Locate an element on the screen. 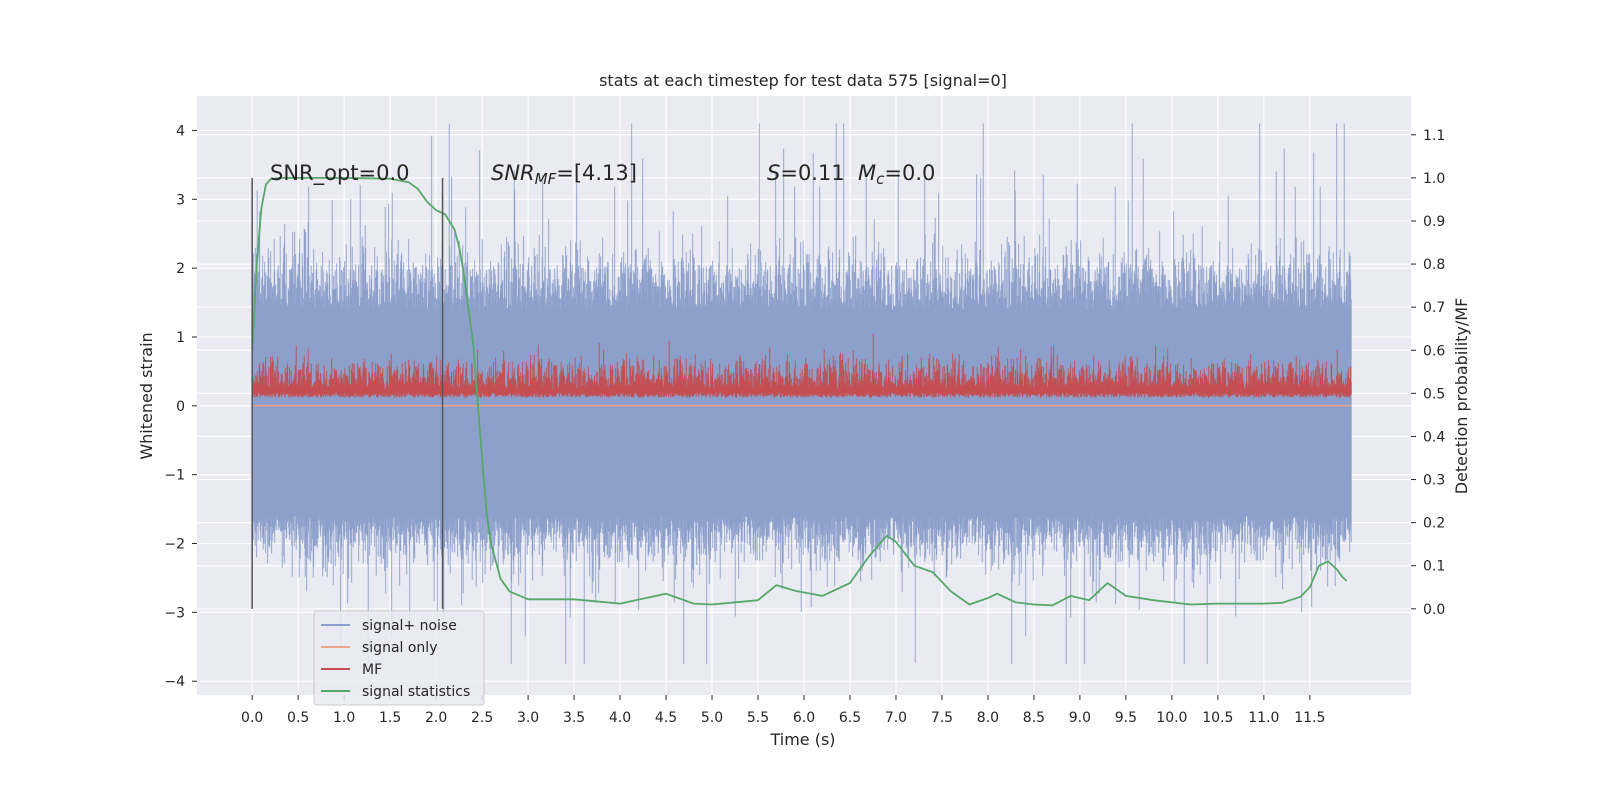 The image size is (1600, 800). y-left-tick-label-3: −1 is located at coordinates (174, 476).